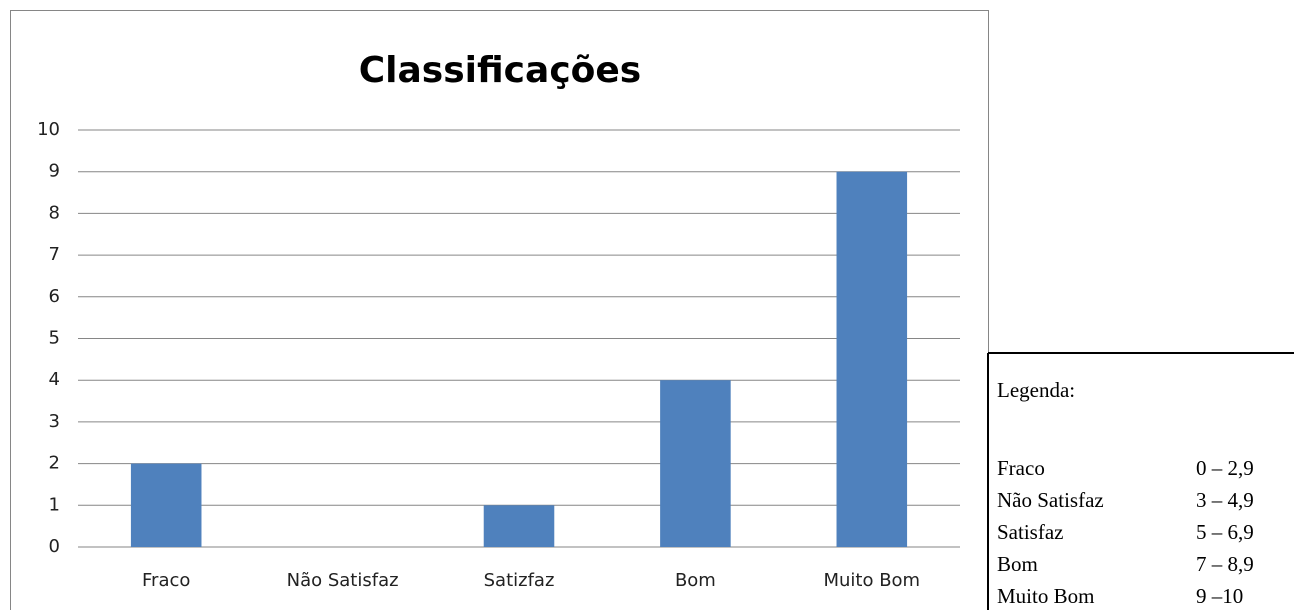 The height and width of the screenshot is (614, 1294). I want to click on y-tick-label: 8, so click(54, 212).